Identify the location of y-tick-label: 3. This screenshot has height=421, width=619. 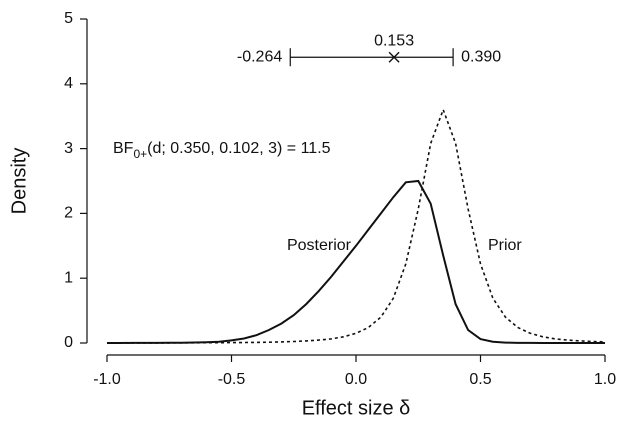
(68, 148).